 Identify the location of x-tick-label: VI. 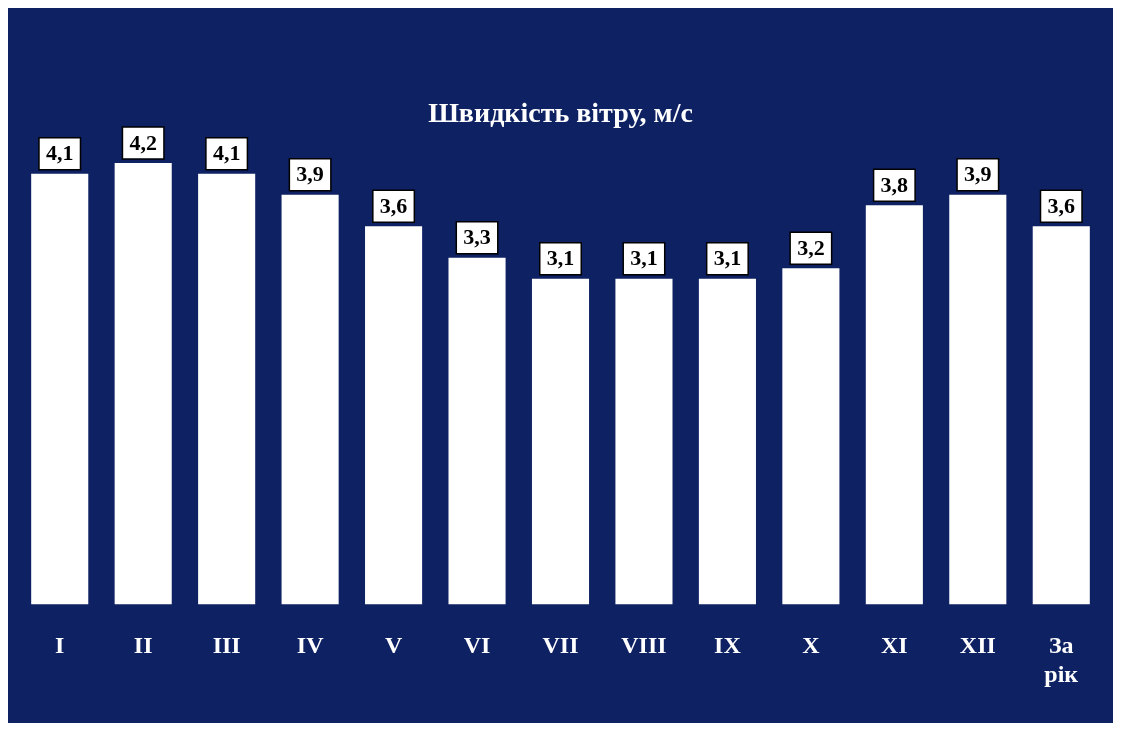
(477, 645).